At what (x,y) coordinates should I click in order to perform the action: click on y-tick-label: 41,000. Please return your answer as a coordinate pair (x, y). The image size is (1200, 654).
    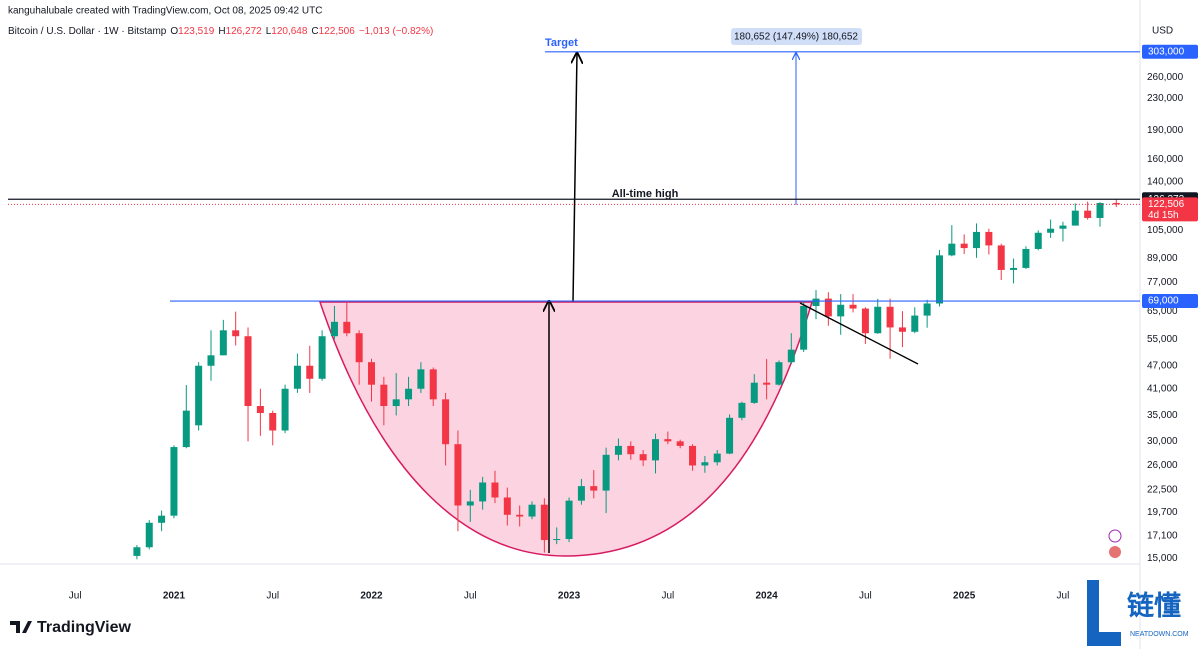
    Looking at the image, I should click on (1162, 388).